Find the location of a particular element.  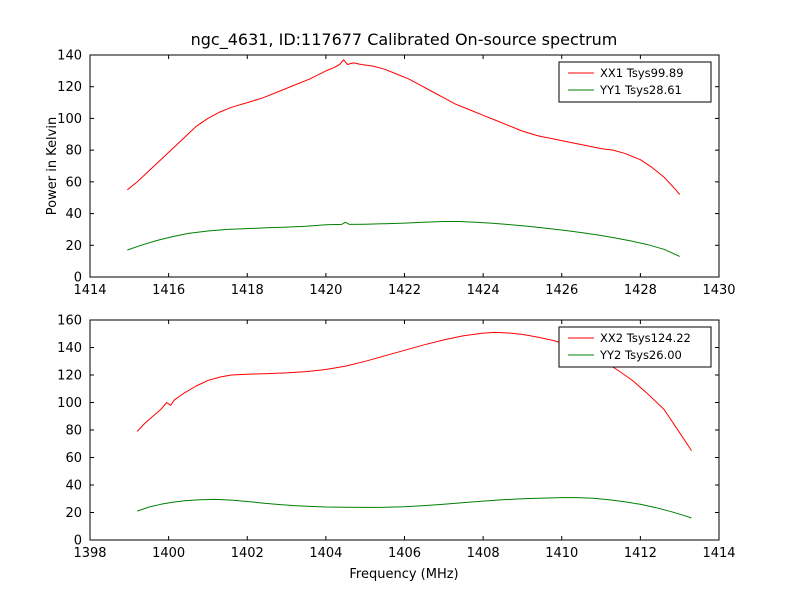

x-tick-label: 1402 is located at coordinates (247, 553).